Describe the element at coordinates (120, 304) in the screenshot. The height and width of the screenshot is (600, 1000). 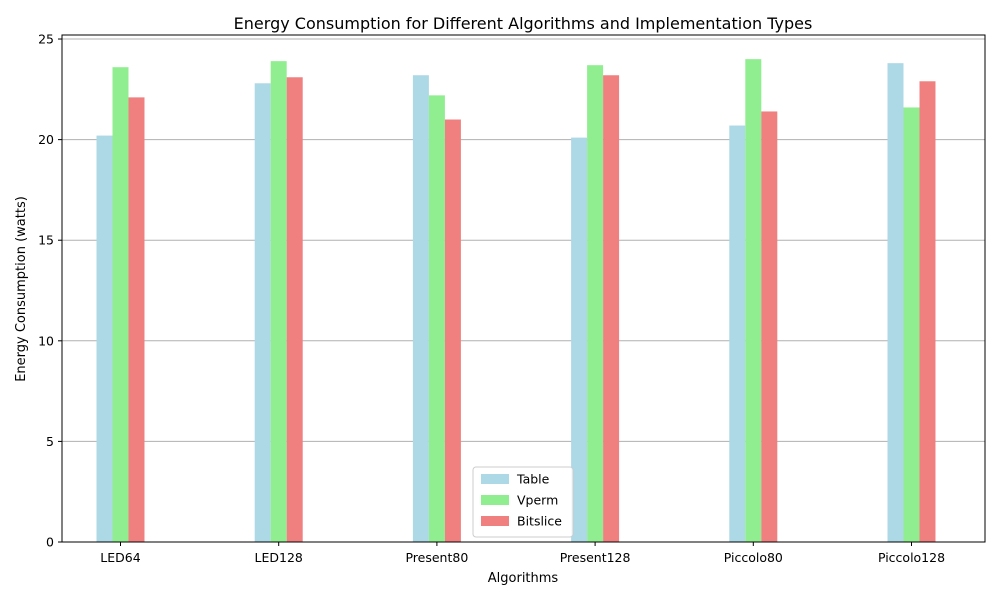
I see `bar-vperm-led64` at that location.